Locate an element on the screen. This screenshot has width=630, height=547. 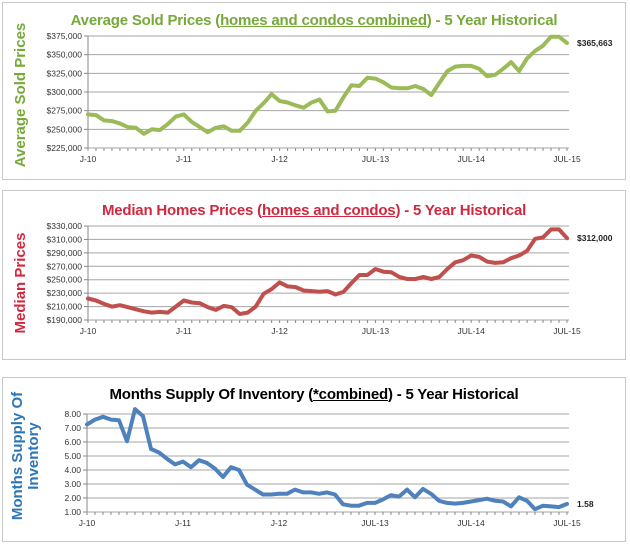
title-underlined: homes and condos combined is located at coordinates (323, 20).